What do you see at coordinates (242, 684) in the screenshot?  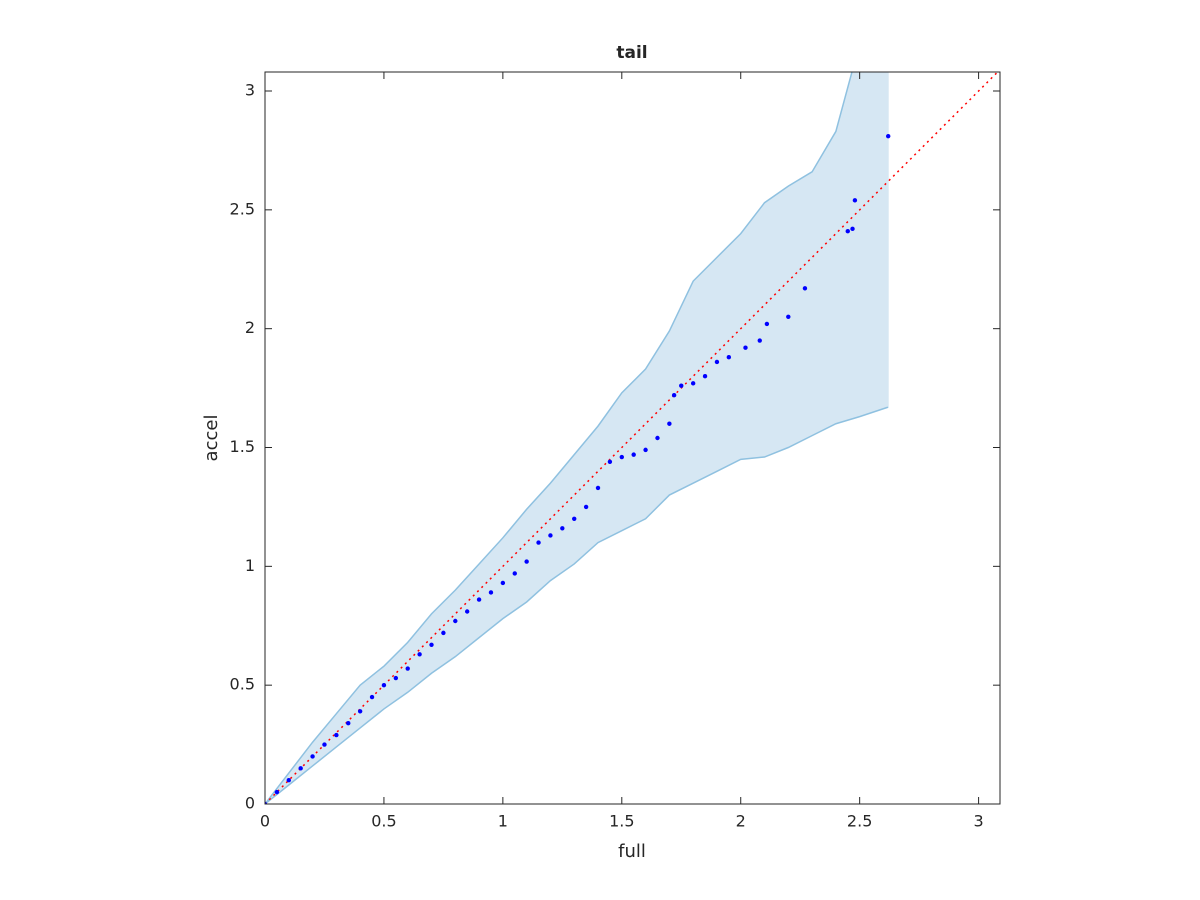 I see `y-tick-label: 0.5` at bounding box center [242, 684].